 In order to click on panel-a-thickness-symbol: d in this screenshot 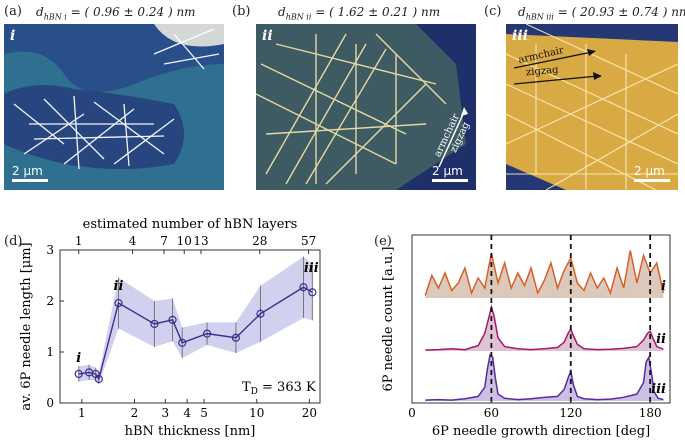, I will do `click(40, 12)`.